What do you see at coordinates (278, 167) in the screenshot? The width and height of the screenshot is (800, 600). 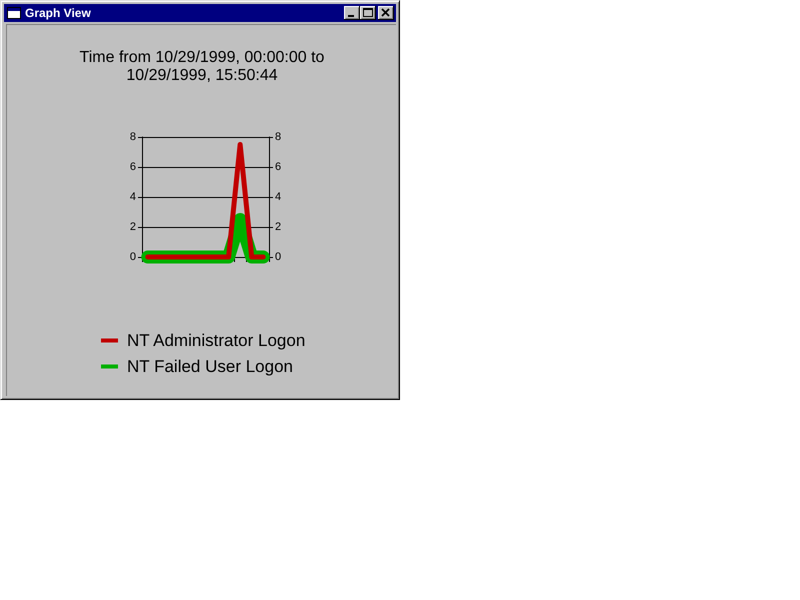 I see `y2-tick-label: 6` at bounding box center [278, 167].